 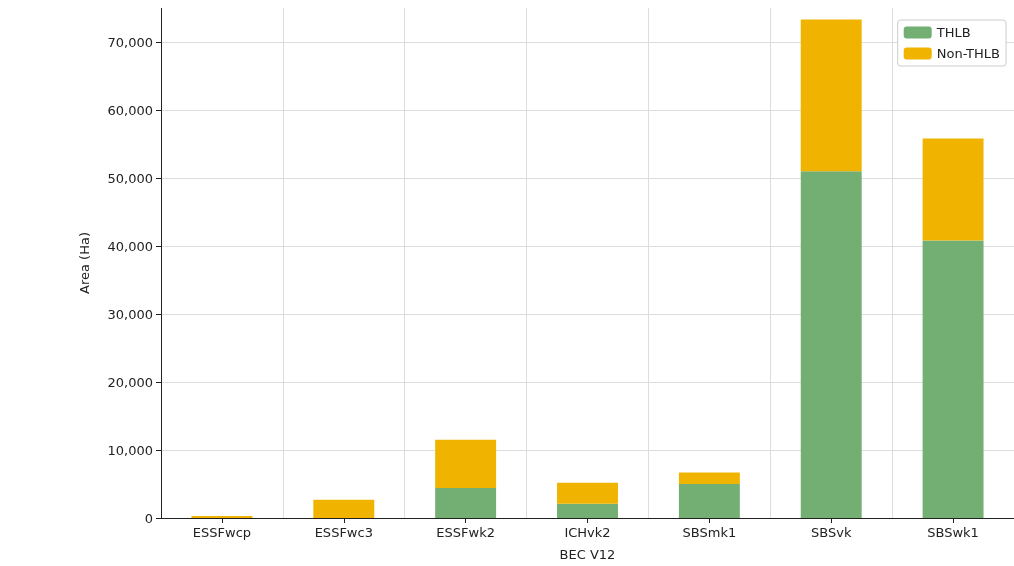 What do you see at coordinates (968, 53) in the screenshot?
I see `legend-label: Non-THLB` at bounding box center [968, 53].